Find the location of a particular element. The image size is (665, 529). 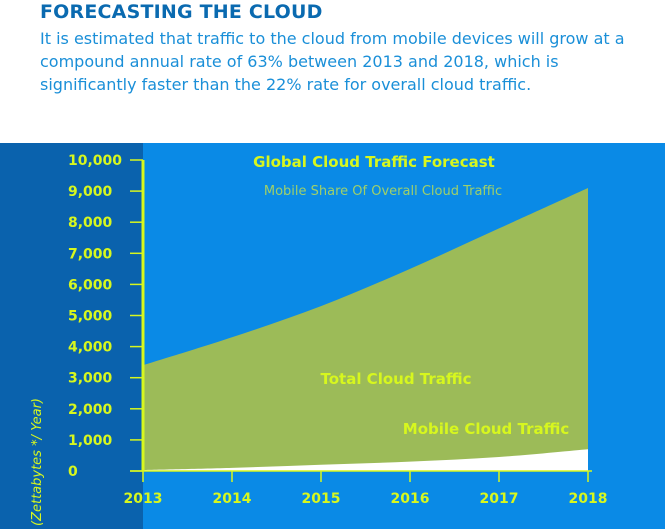

y-tick-label: 7,000 is located at coordinates (90, 254).